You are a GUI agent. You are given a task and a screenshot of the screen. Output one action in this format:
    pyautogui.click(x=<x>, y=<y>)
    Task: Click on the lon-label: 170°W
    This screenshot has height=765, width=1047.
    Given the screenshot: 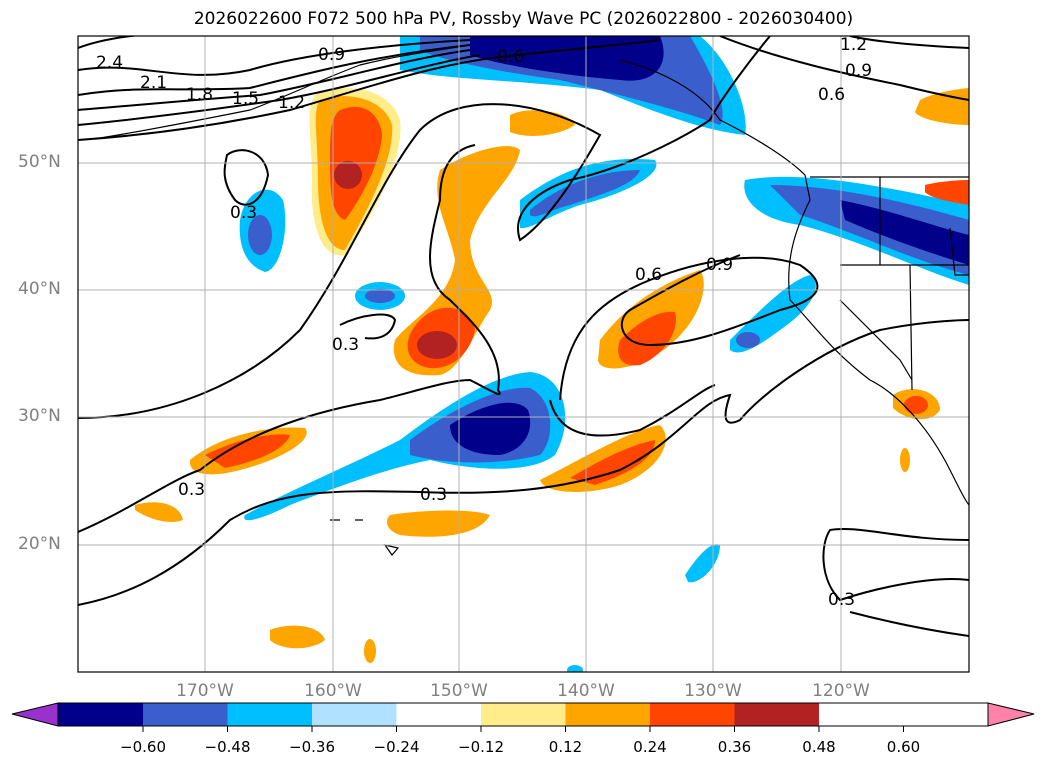 What is the action you would take?
    pyautogui.click(x=205, y=691)
    